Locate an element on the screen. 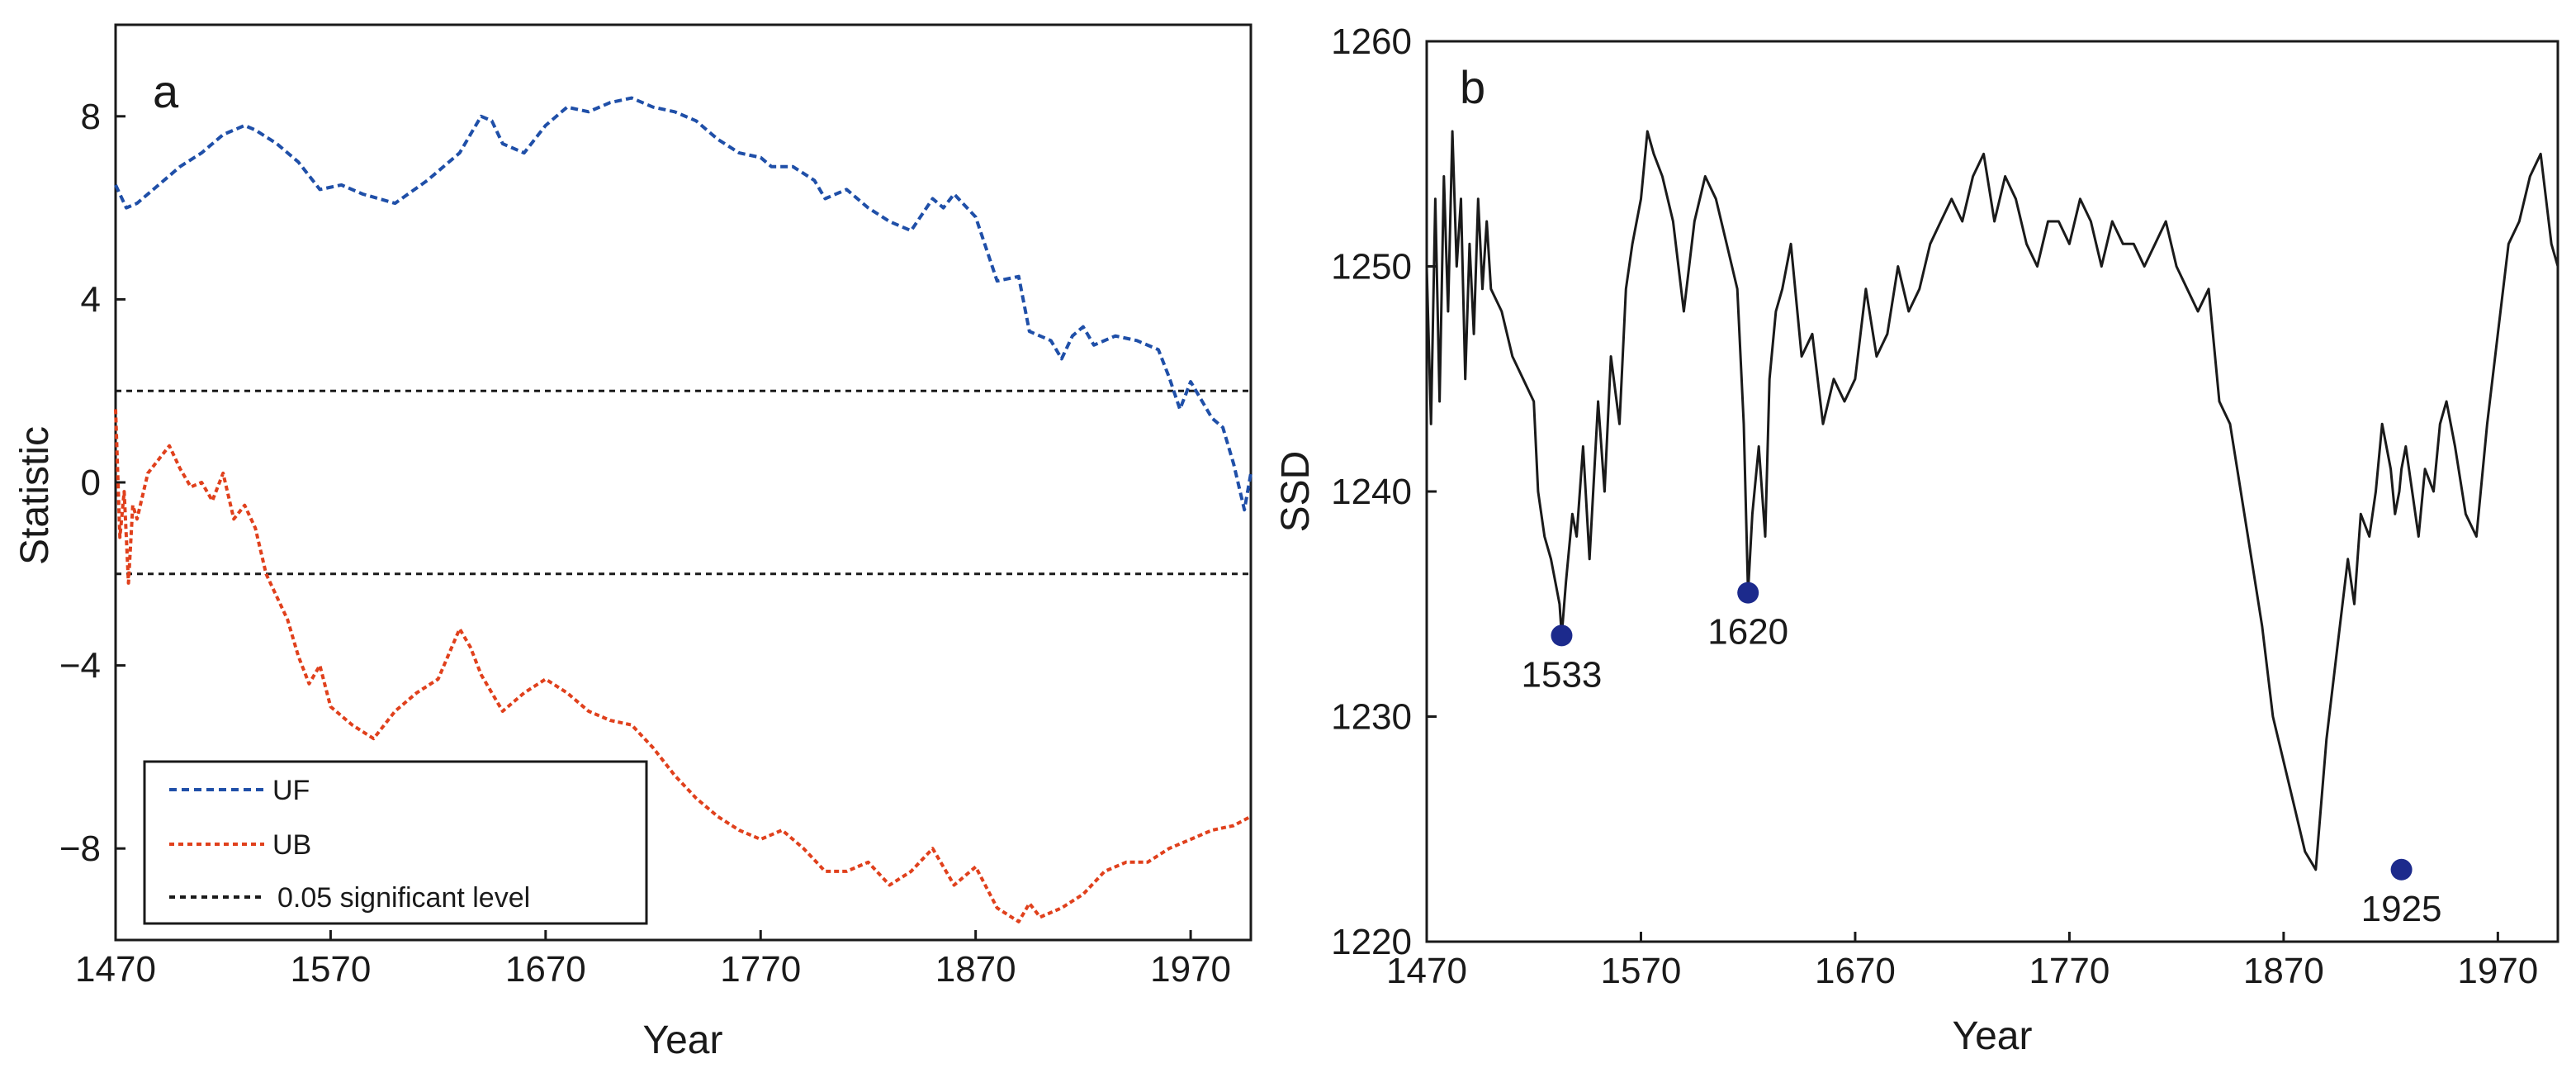 The height and width of the screenshot is (1073, 2576). panel-b-x-tick-label: 1970 is located at coordinates (2497, 971).